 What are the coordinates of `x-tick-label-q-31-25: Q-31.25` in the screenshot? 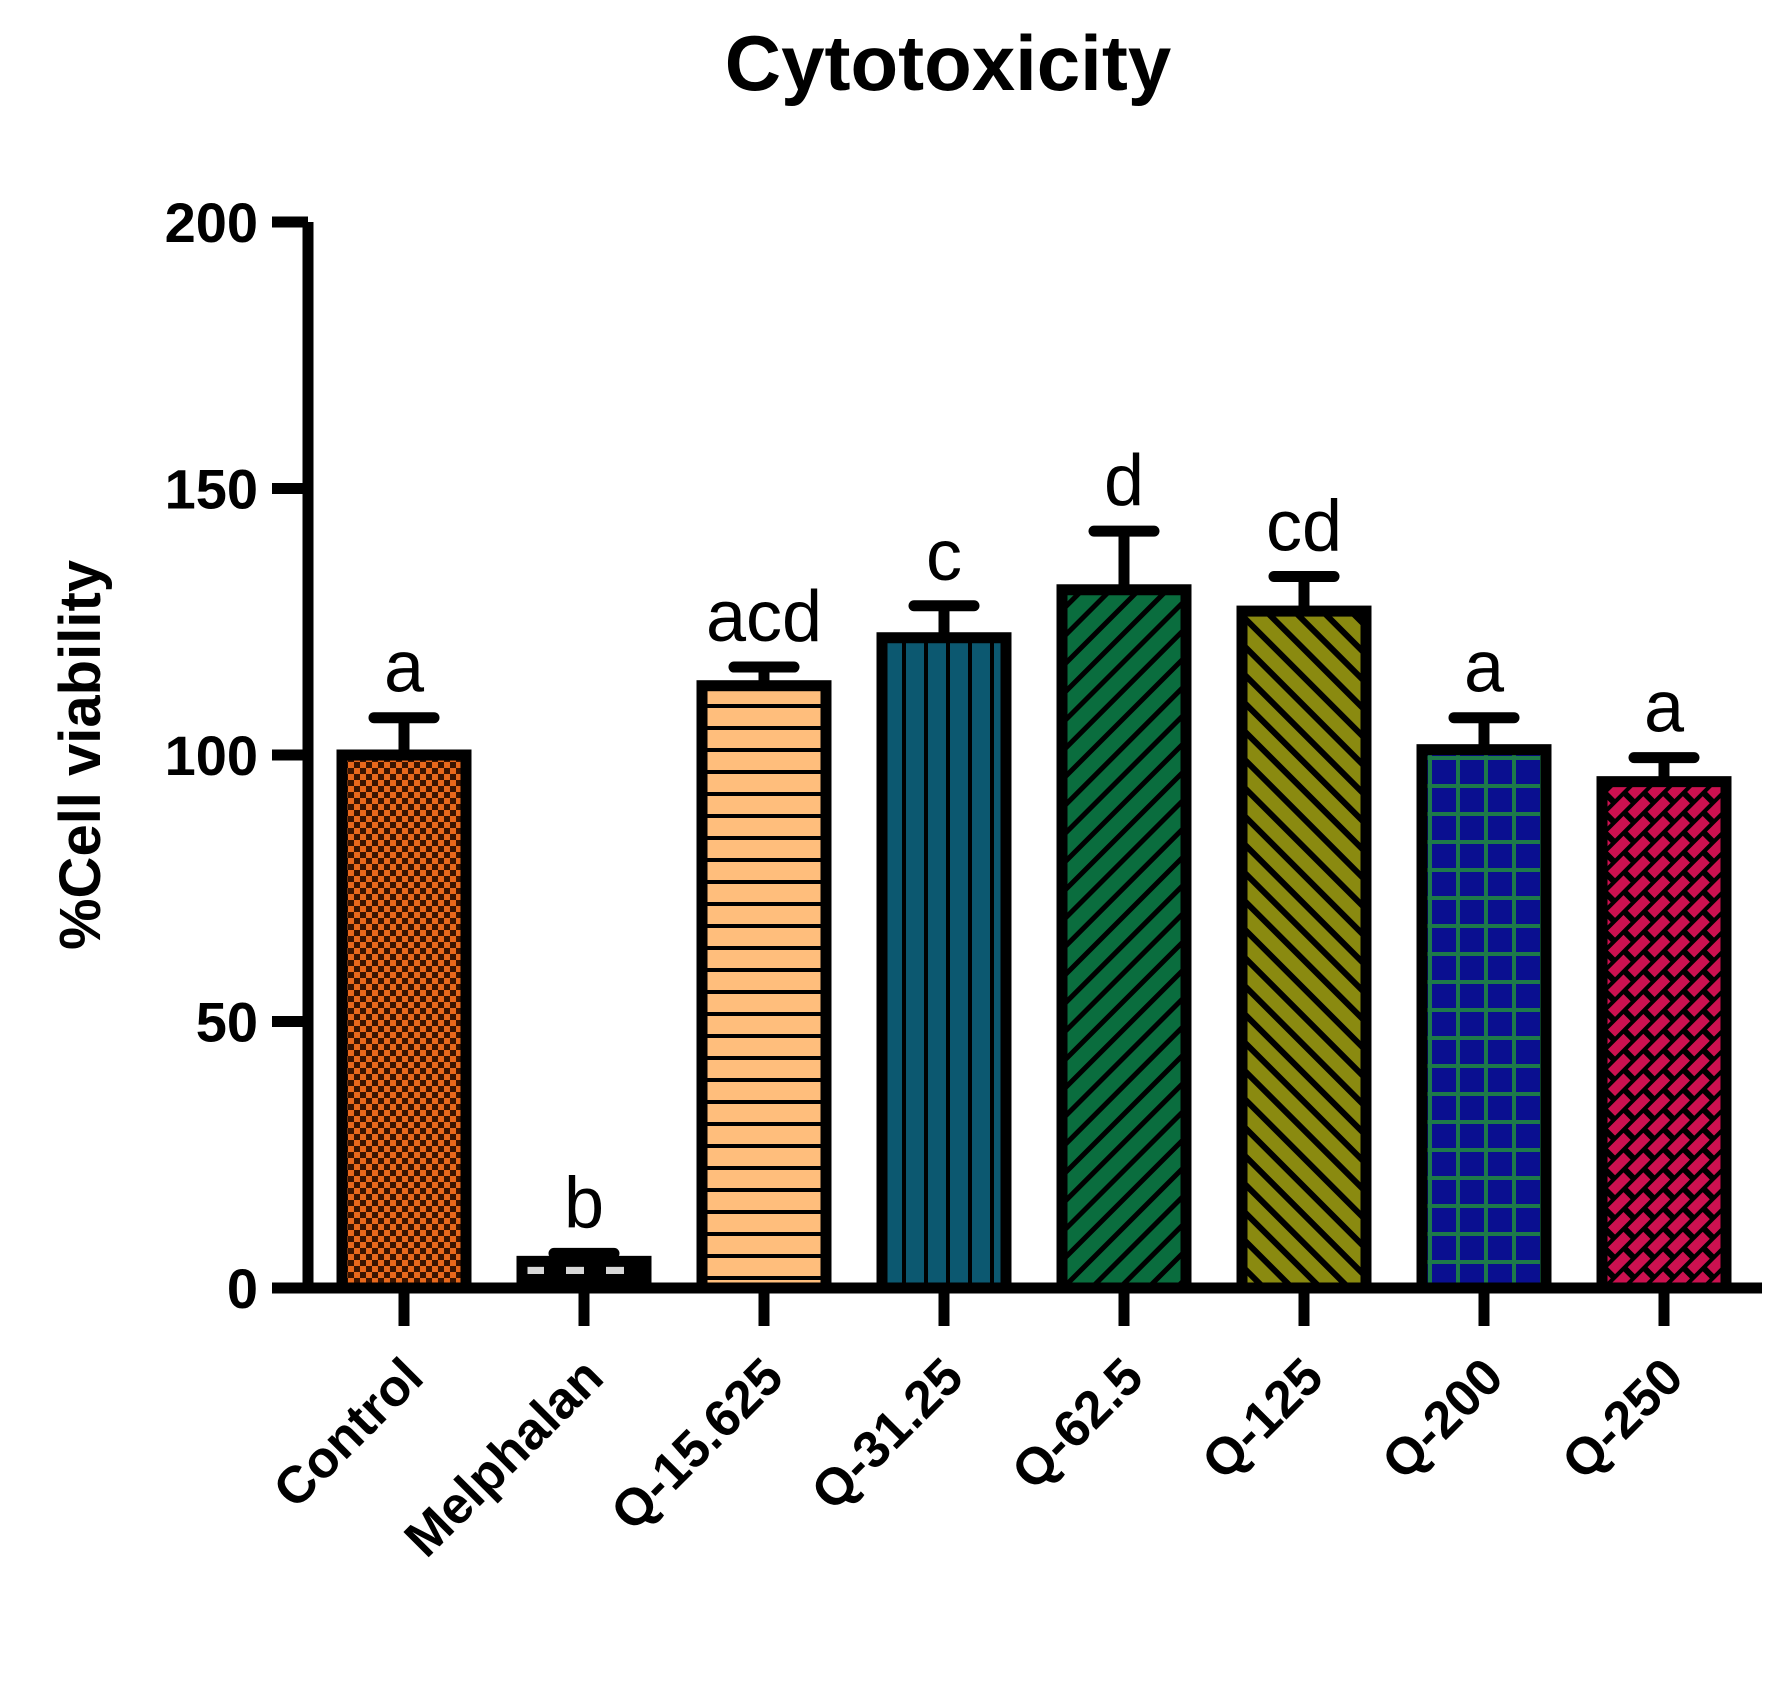 It's located at (888, 1434).